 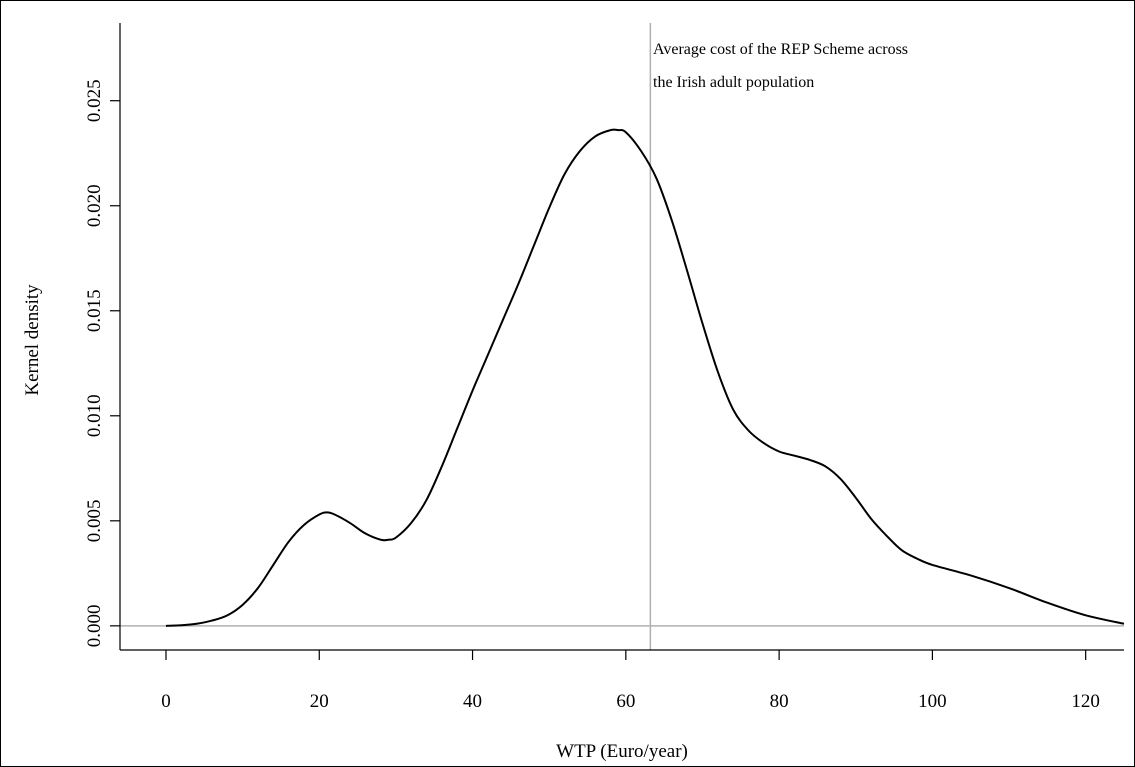 What do you see at coordinates (780, 49) in the screenshot?
I see `annotation-line-1: Average cost of the REP Scheme across` at bounding box center [780, 49].